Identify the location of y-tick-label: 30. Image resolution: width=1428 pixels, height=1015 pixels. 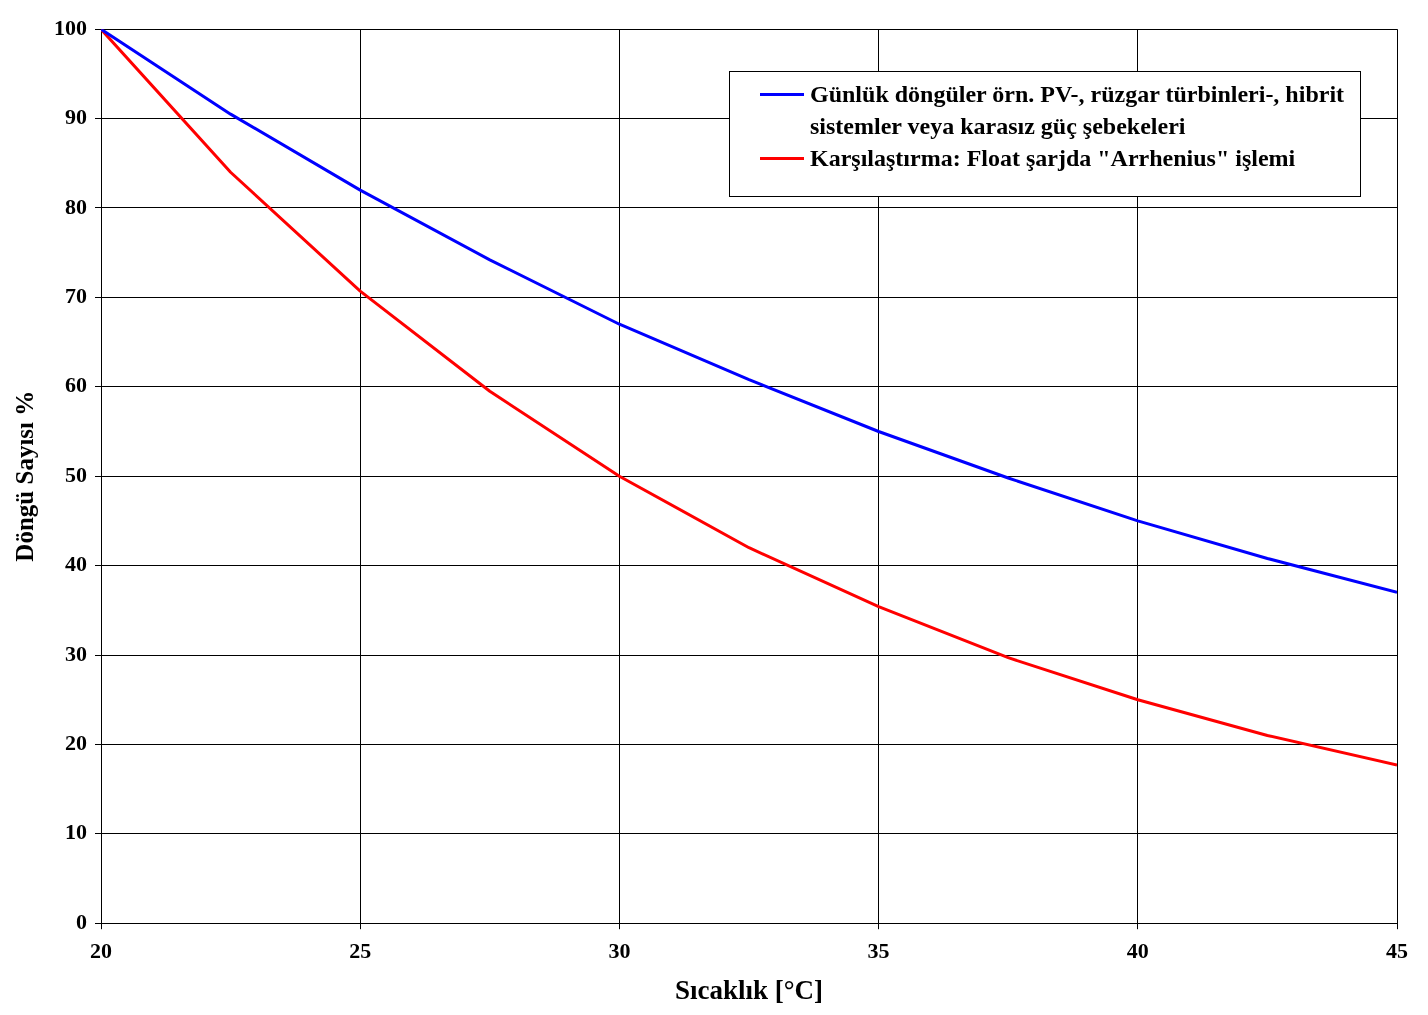
(76, 653).